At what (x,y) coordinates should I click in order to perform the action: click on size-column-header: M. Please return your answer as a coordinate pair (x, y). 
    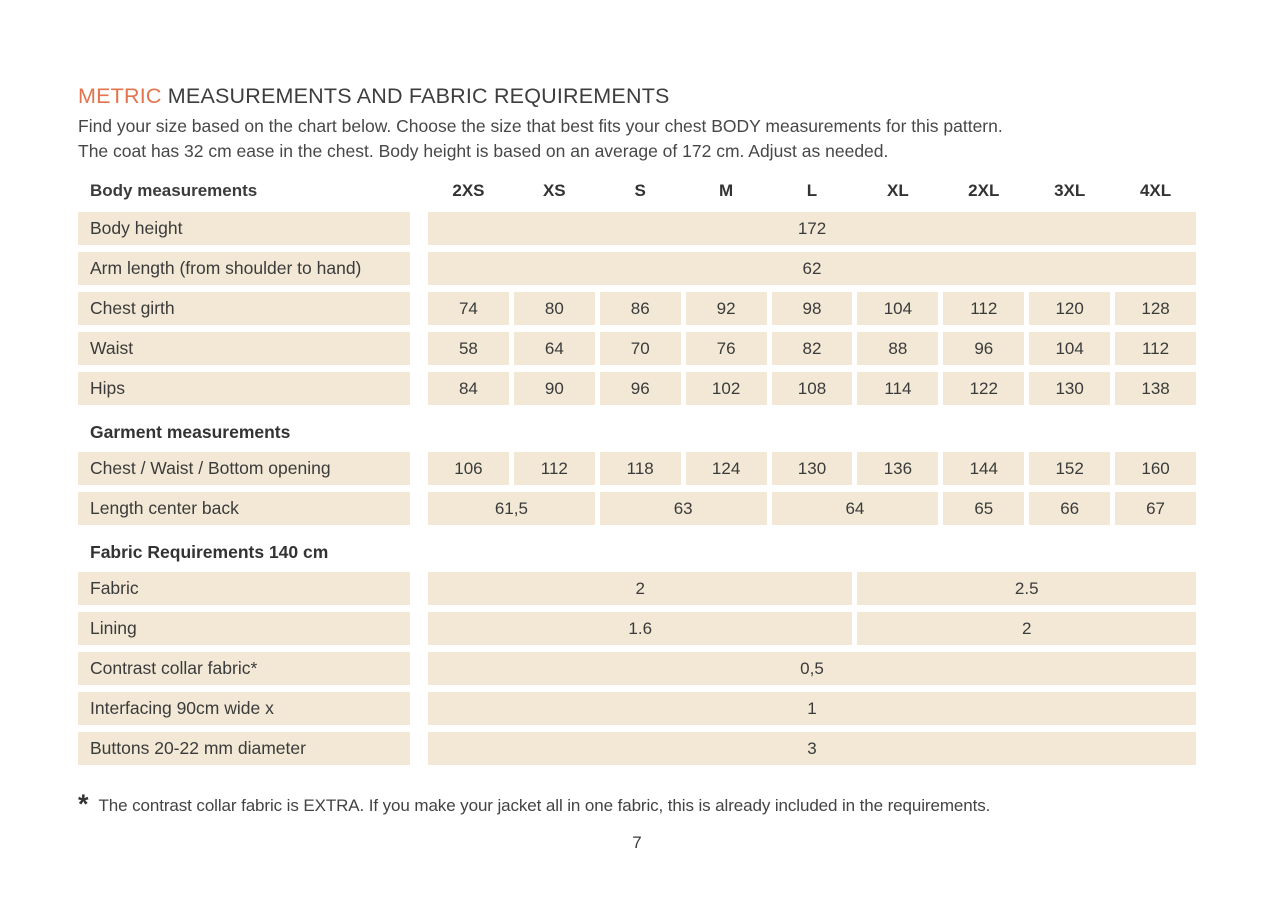
    Looking at the image, I should click on (726, 190).